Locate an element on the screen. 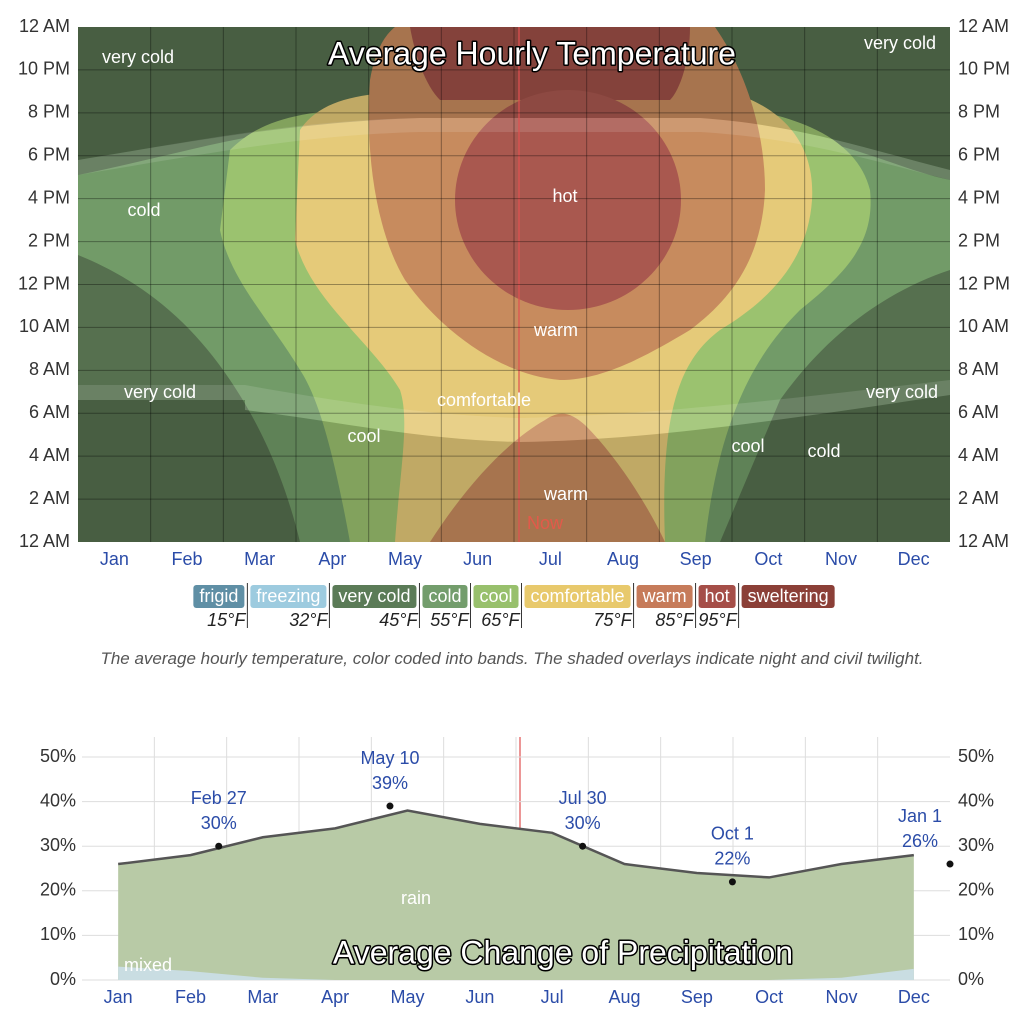 Image resolution: width=1024 pixels, height=1024 pixels. line is located at coordinates (516, 844).